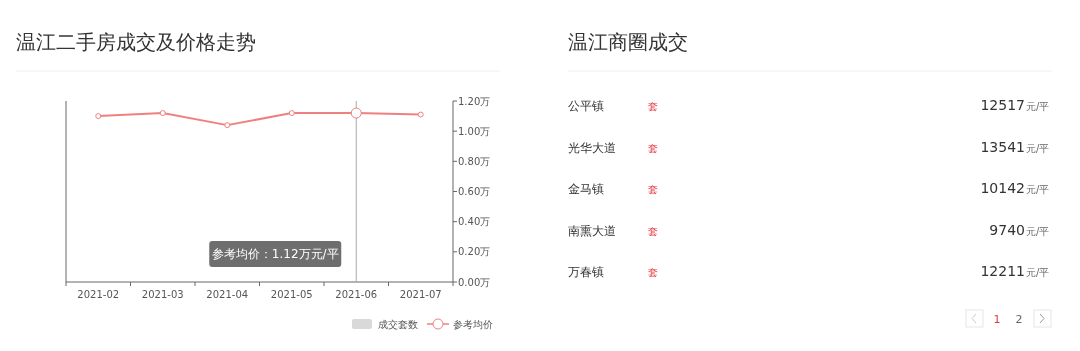  Describe the element at coordinates (586, 189) in the screenshot. I see `category-label: 金马镇` at that location.